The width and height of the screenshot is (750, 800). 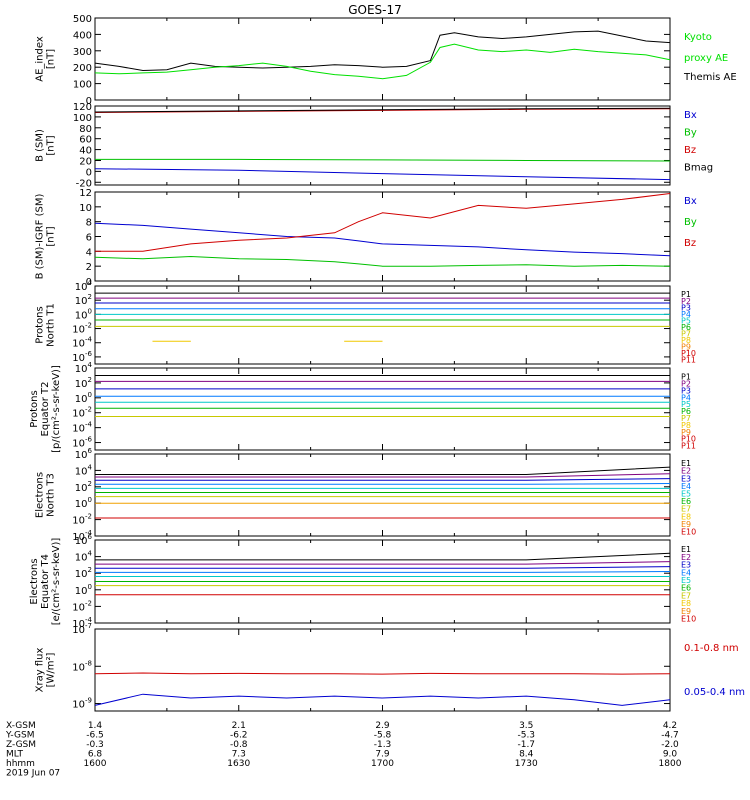 What do you see at coordinates (383, 160) in the screenshot?
I see `series-by` at bounding box center [383, 160].